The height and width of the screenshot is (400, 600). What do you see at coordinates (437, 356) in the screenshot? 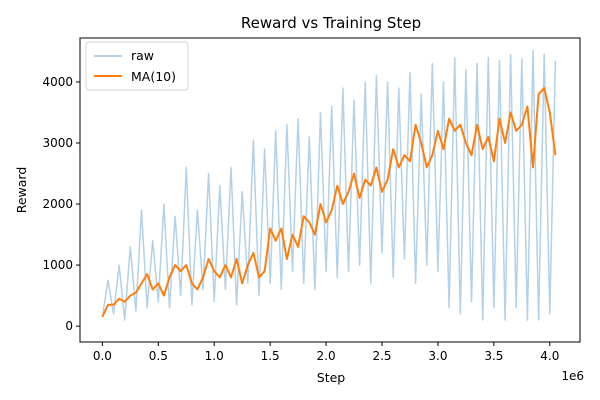
I see `x-tick-label: 3.0` at bounding box center [437, 356].